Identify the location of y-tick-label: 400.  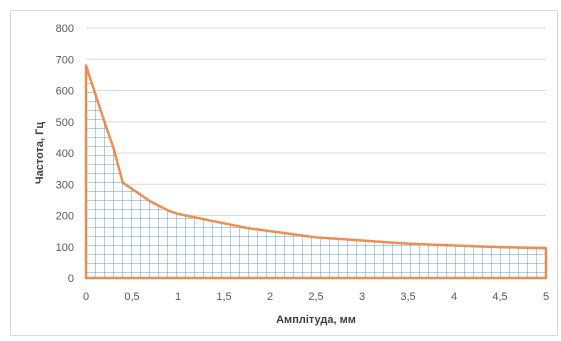
(65, 154).